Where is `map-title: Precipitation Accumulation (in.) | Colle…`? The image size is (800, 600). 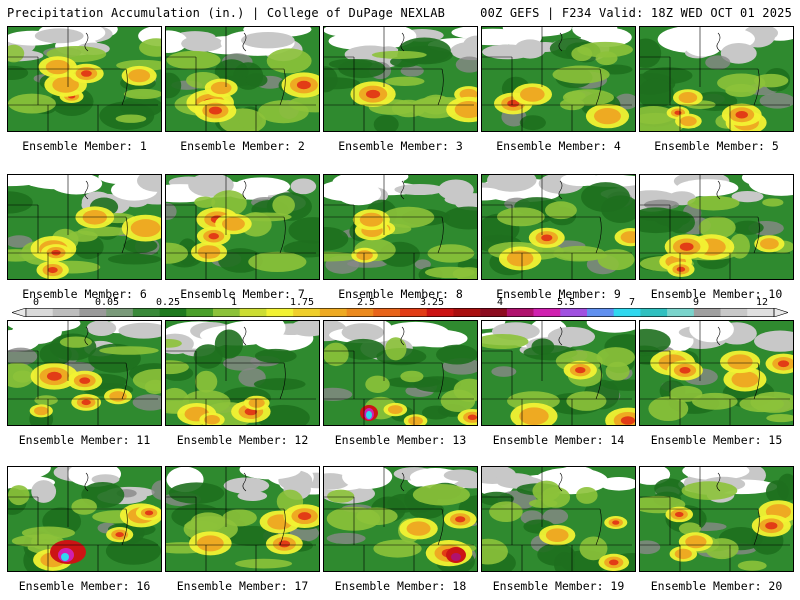 map-title: Precipitation Accumulation (in.) | Colle… is located at coordinates (226, 13).